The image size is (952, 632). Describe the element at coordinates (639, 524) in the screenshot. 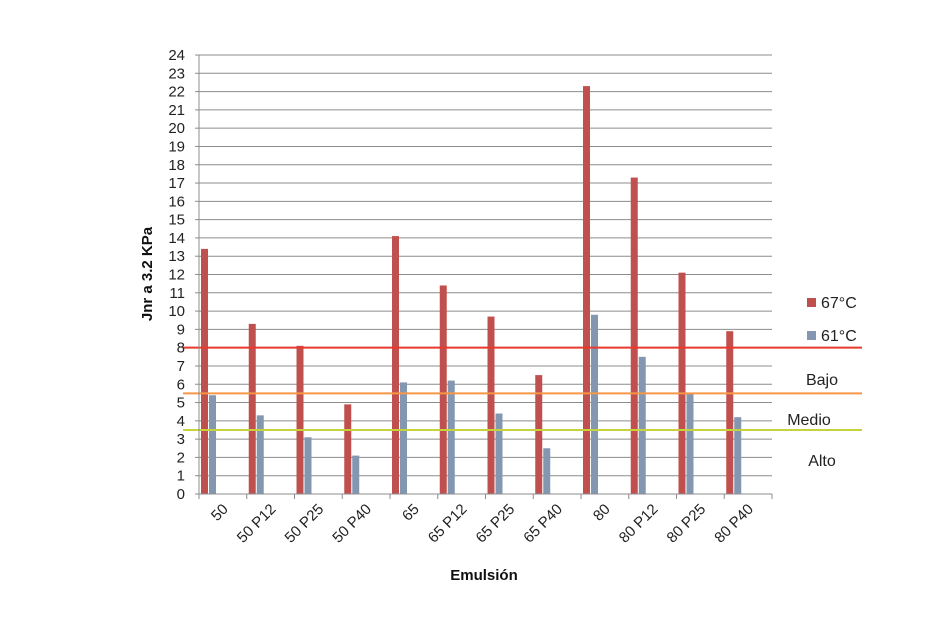

I see `x-tick-label: 80 P12` at that location.